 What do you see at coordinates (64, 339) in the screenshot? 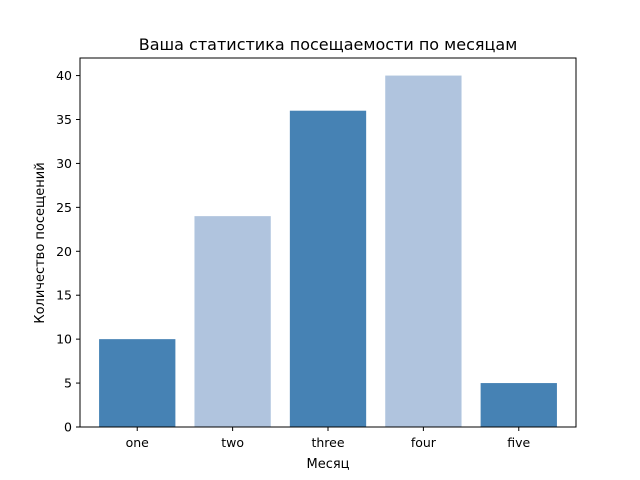
I see `y-tick-label: 10` at bounding box center [64, 339].